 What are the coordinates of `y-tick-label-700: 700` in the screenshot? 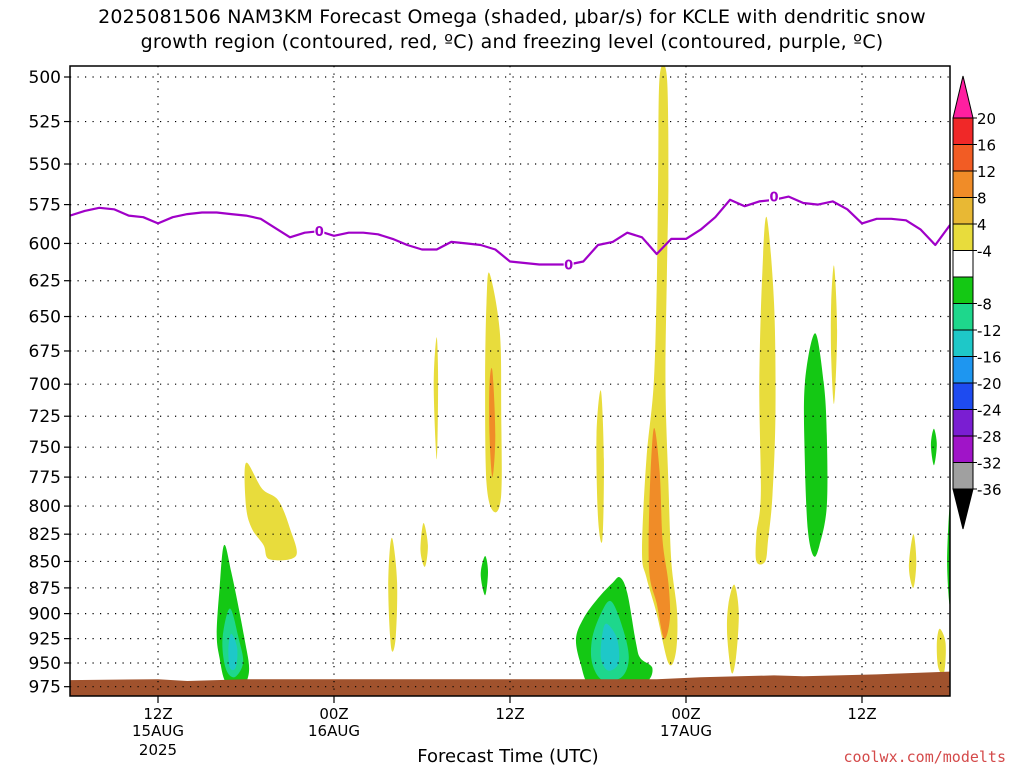 It's located at (45, 385).